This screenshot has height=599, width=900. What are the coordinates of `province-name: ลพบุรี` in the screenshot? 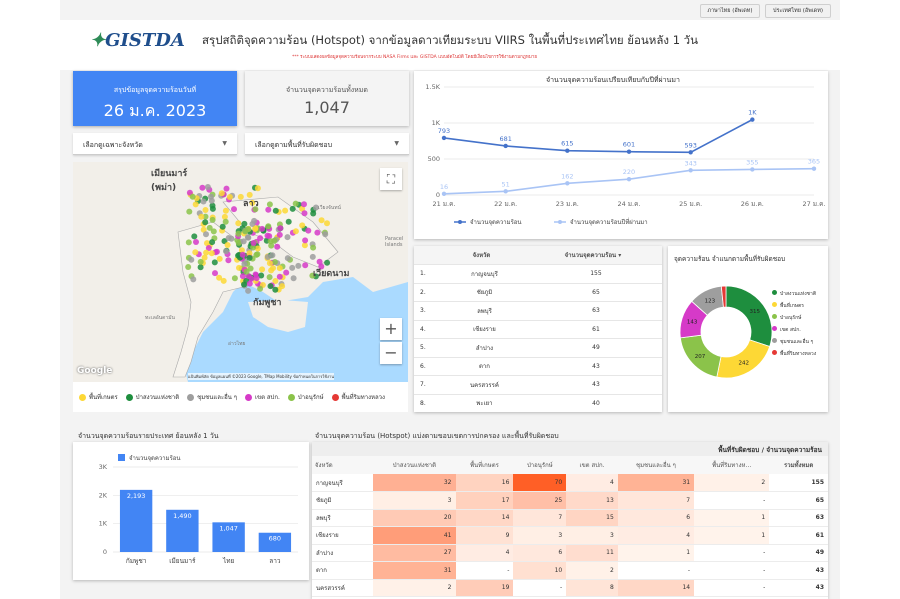 It's located at (343, 518).